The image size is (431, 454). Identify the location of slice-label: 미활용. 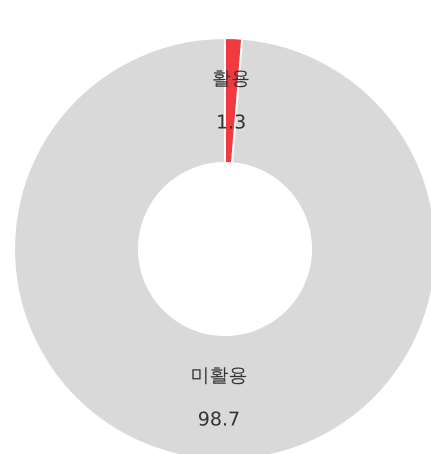
(219, 375).